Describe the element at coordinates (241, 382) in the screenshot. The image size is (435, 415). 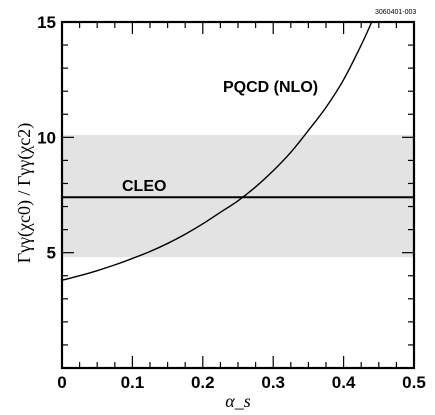
I see `x-tick-labels: 0 0.1 0.2 0.3 0.4 0.5` at that location.